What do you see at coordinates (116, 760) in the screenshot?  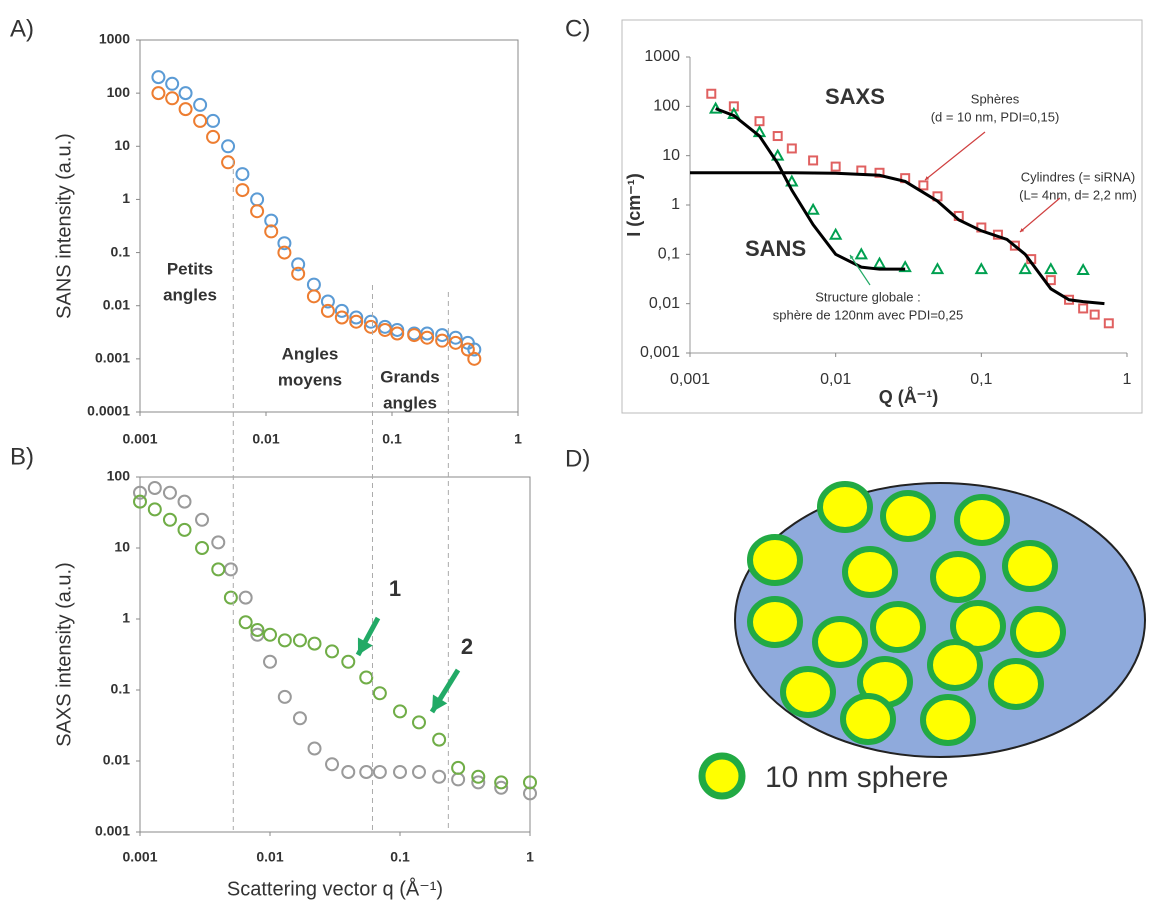 I see `y-tick-label: 0.01` at bounding box center [116, 760].